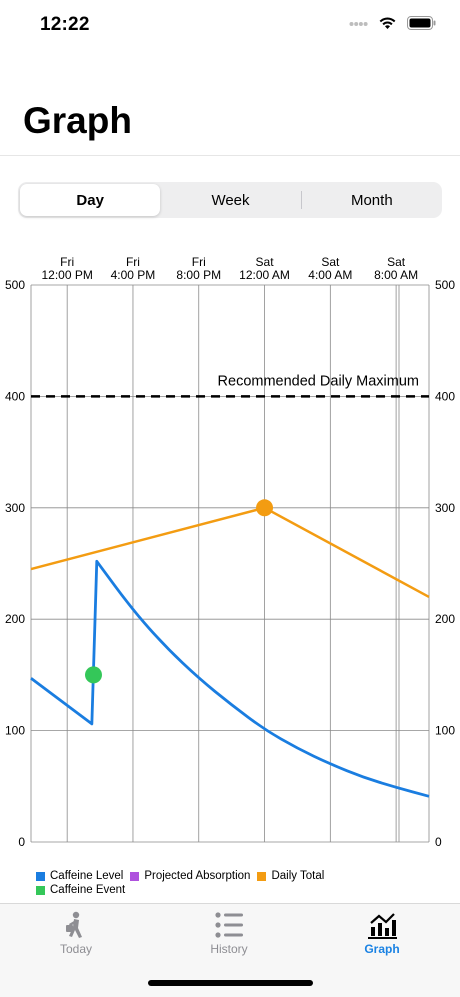 The image size is (460, 997). Describe the element at coordinates (15, 508) in the screenshot. I see `y-tick-label-left: 300` at that location.